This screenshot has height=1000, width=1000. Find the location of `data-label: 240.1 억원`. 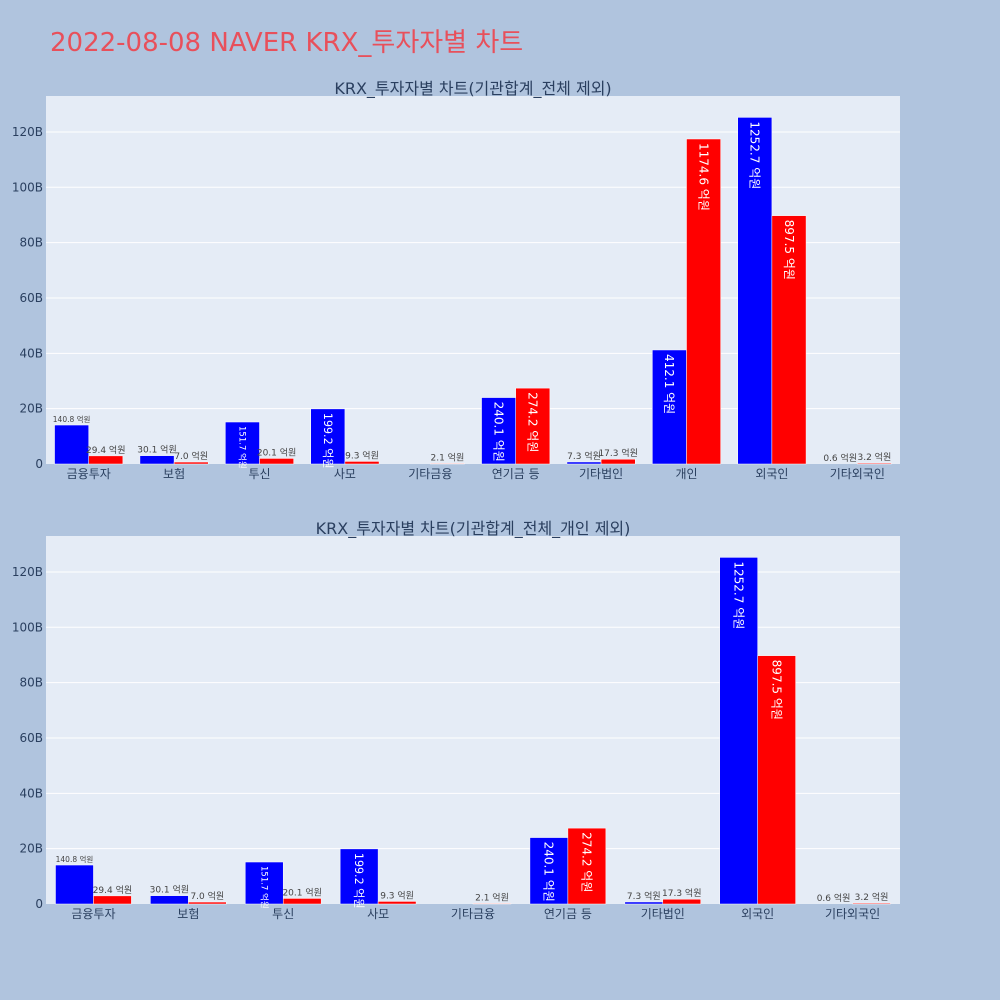

data-label: 240.1 억원 is located at coordinates (549, 872).